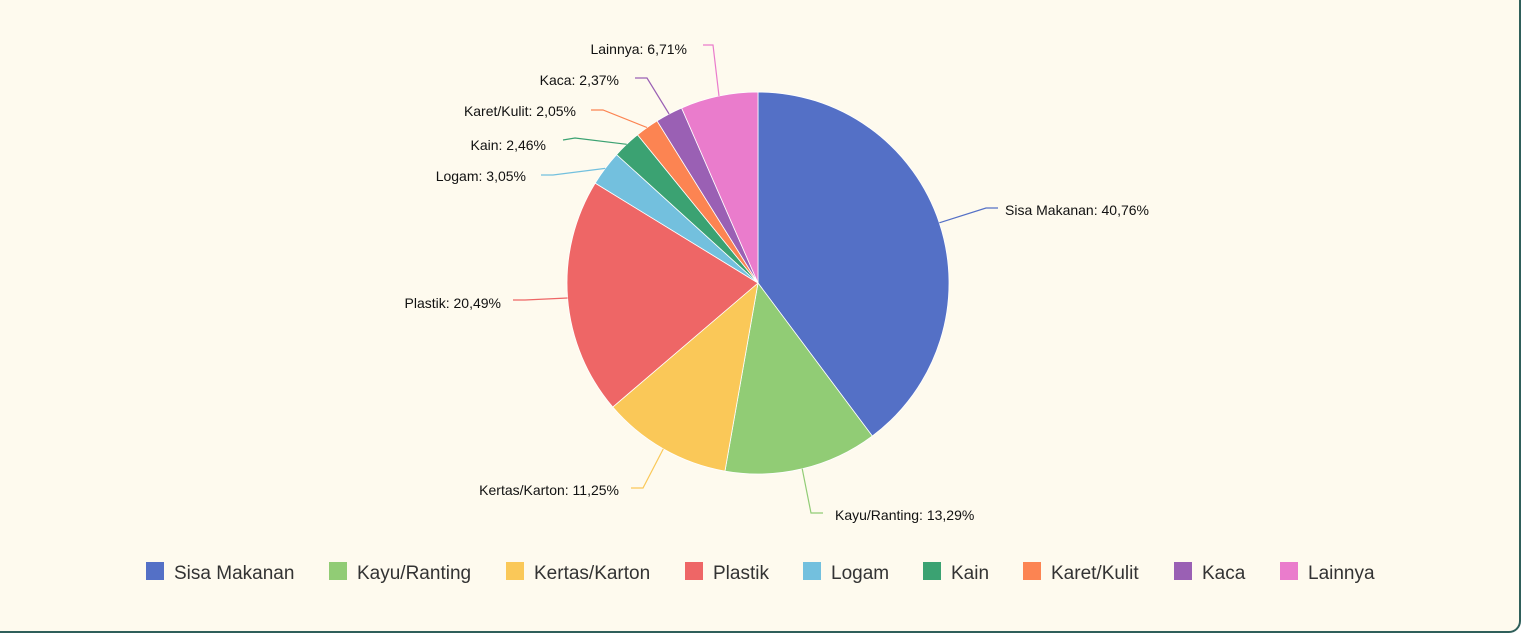  I want to click on slice-label-kaca: Kaca: 2,37%, so click(579, 80).